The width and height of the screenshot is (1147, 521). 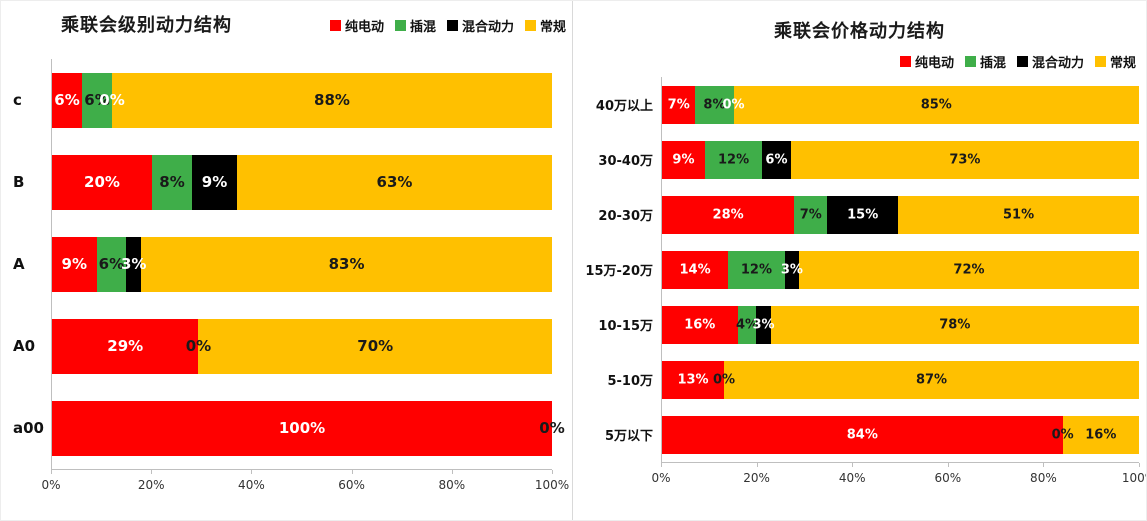 I want to click on bar-track: 100% 0%, so click(x=308, y=428).